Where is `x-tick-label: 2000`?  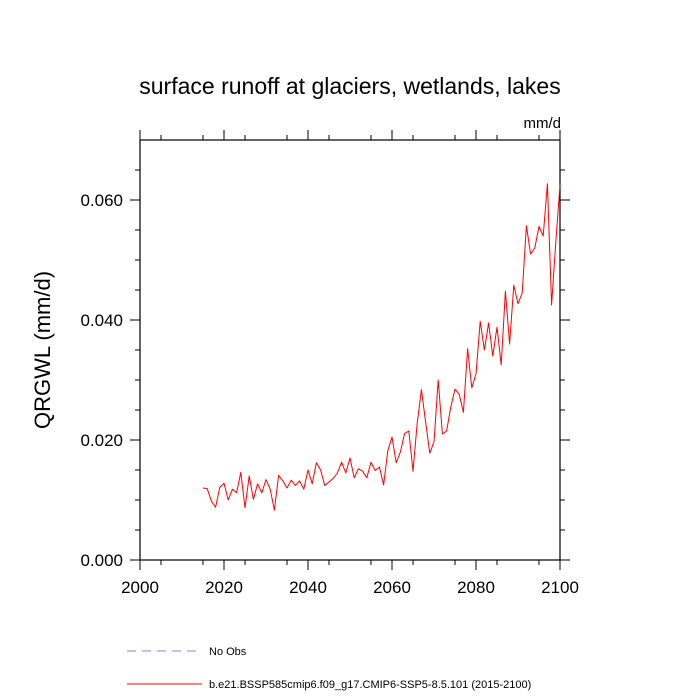 x-tick-label: 2000 is located at coordinates (140, 587).